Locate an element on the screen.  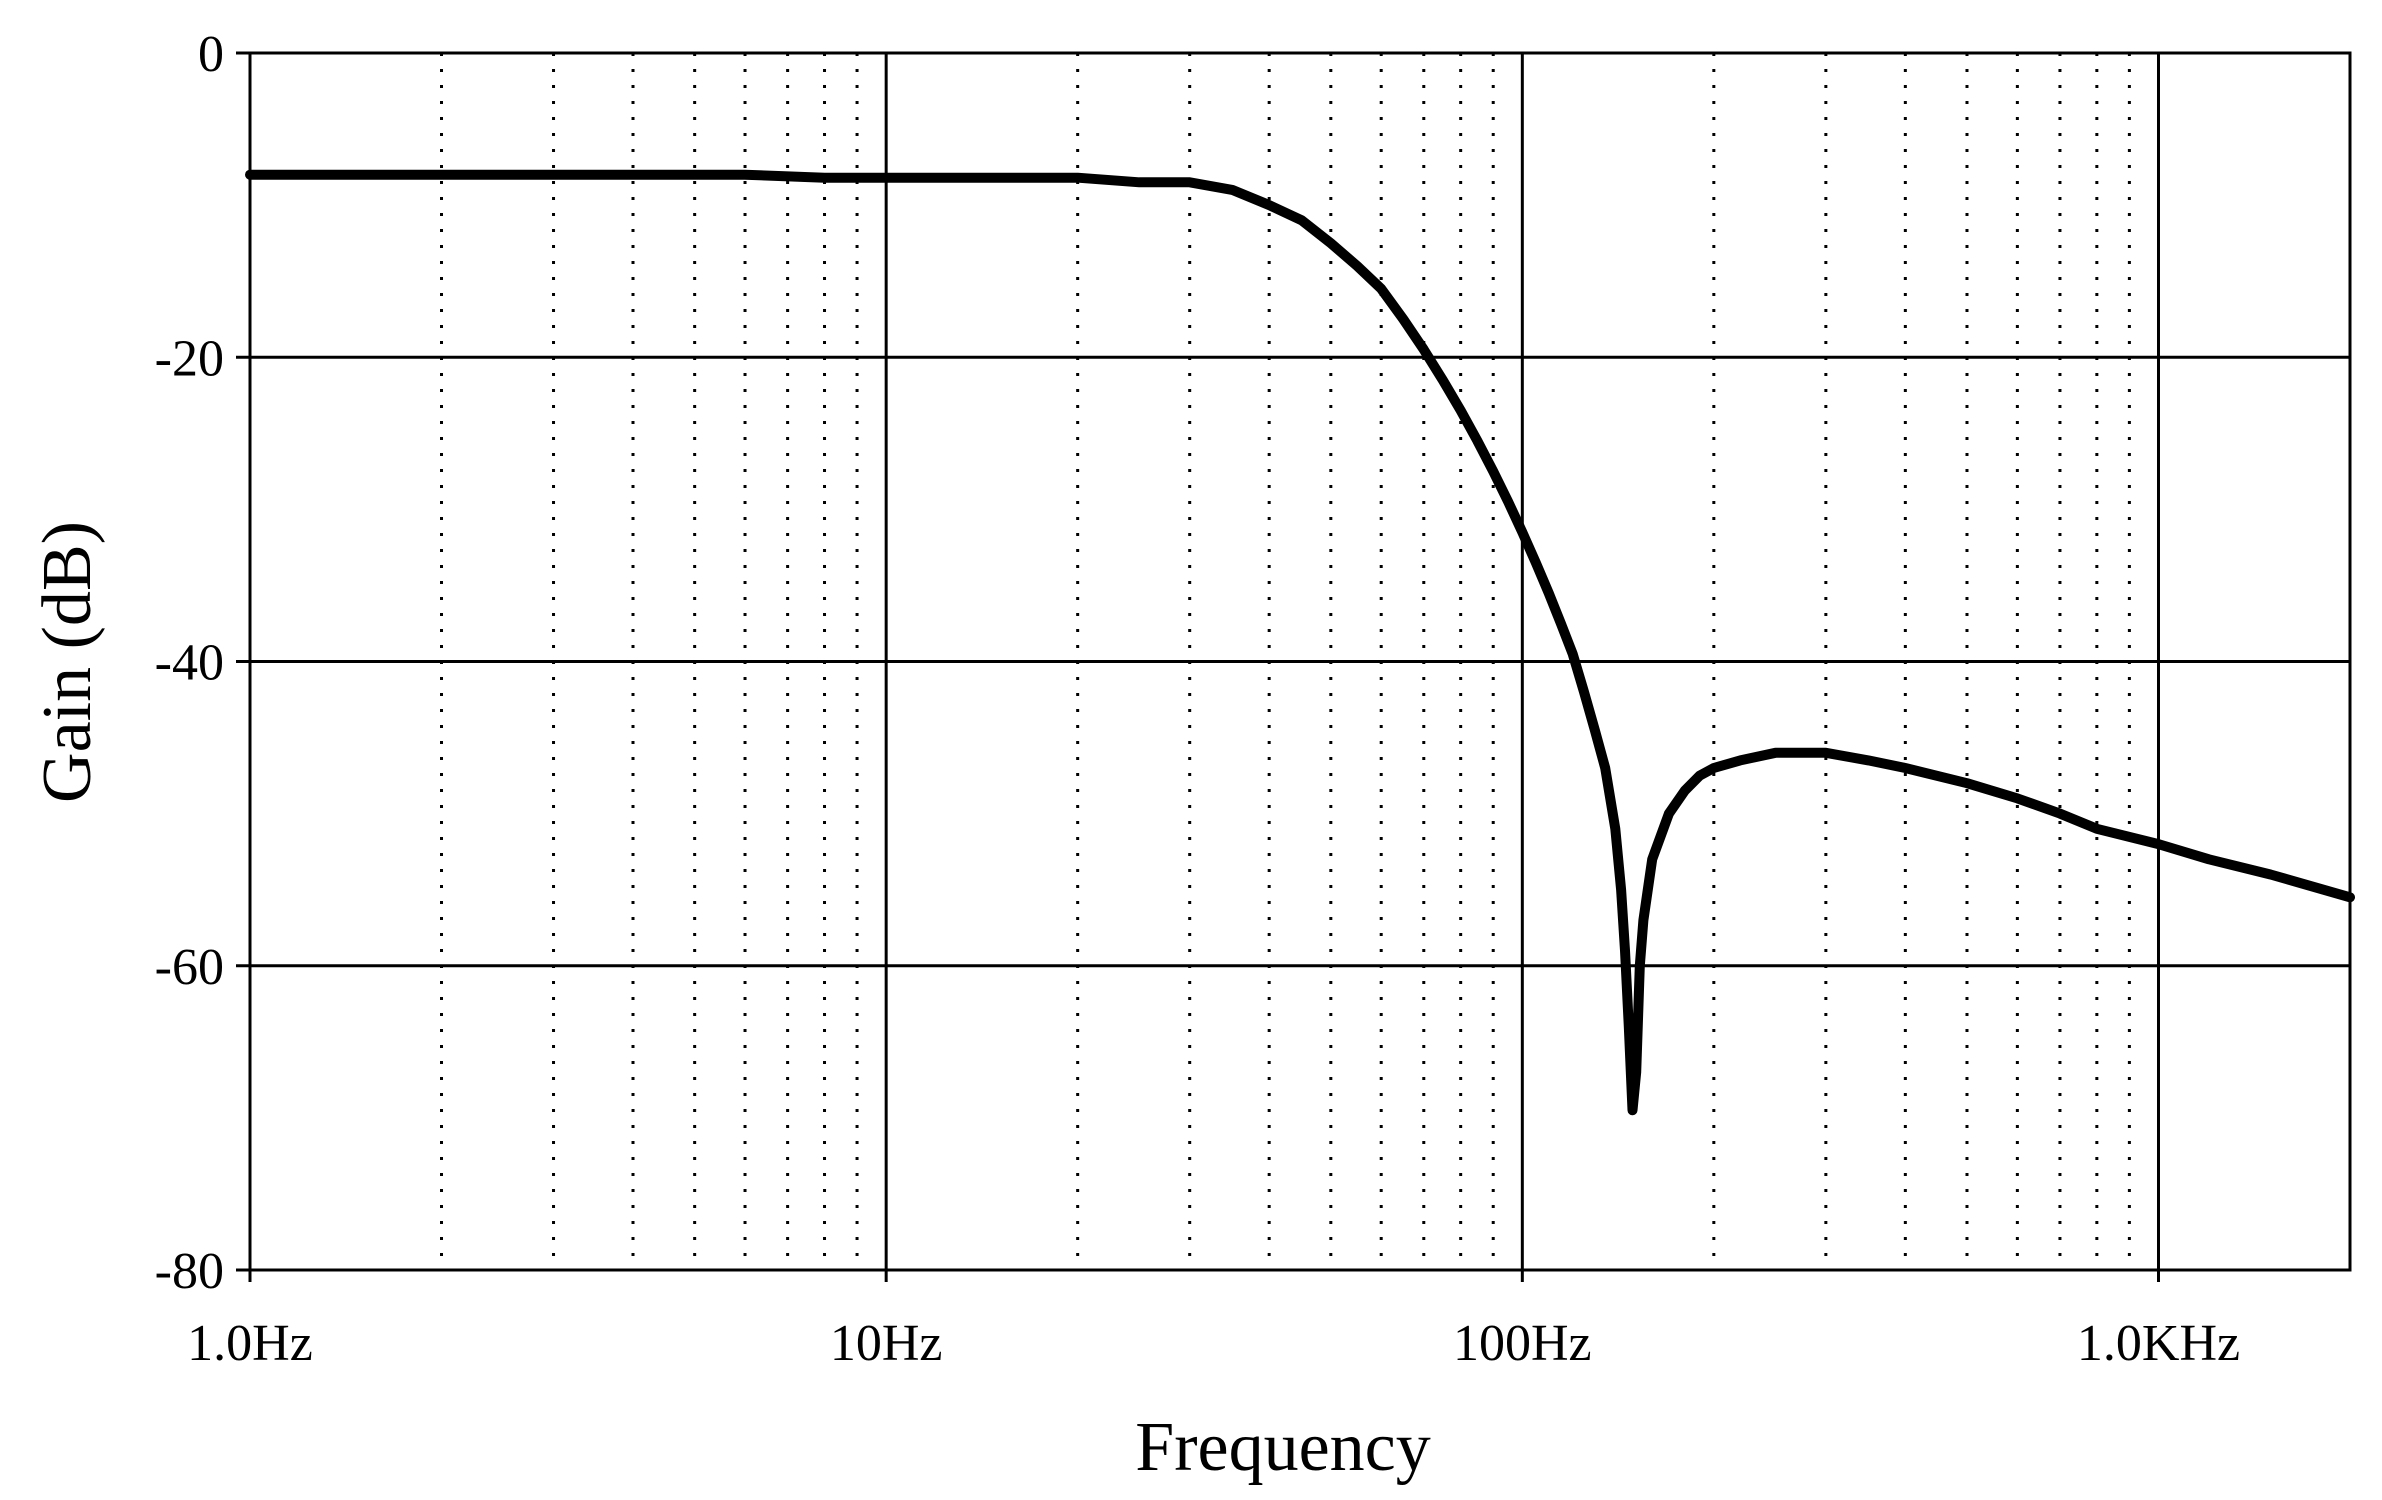
y-tick-labels: 0 -20 -40 -60 -80 is located at coordinates (189, 663).